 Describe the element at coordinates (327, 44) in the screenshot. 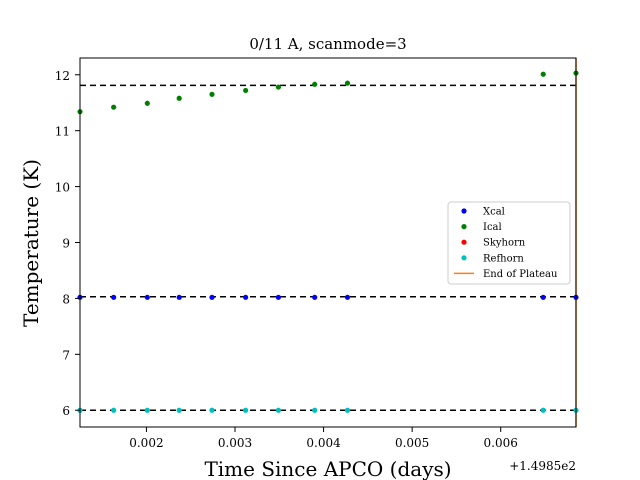

I see `chart-title: 0/11 A, scanmode=3` at that location.